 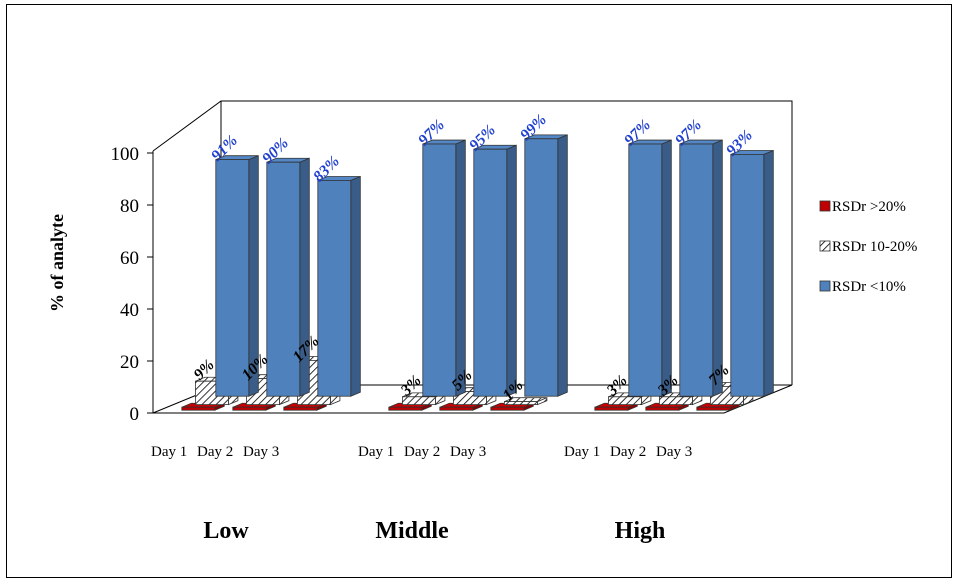 I want to click on group-label: High, so click(x=640, y=531).